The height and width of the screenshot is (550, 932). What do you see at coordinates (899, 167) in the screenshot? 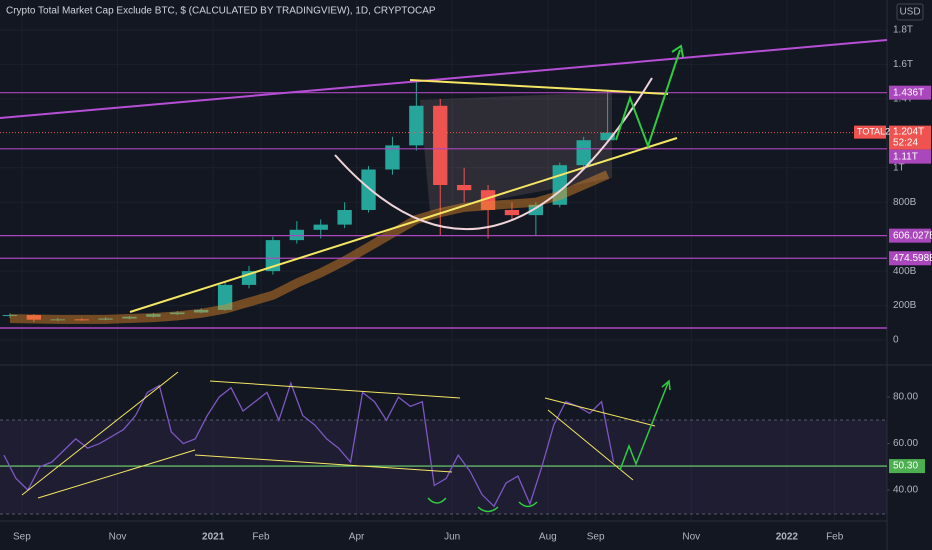
I see `y-tick-label: 1T` at bounding box center [899, 167].